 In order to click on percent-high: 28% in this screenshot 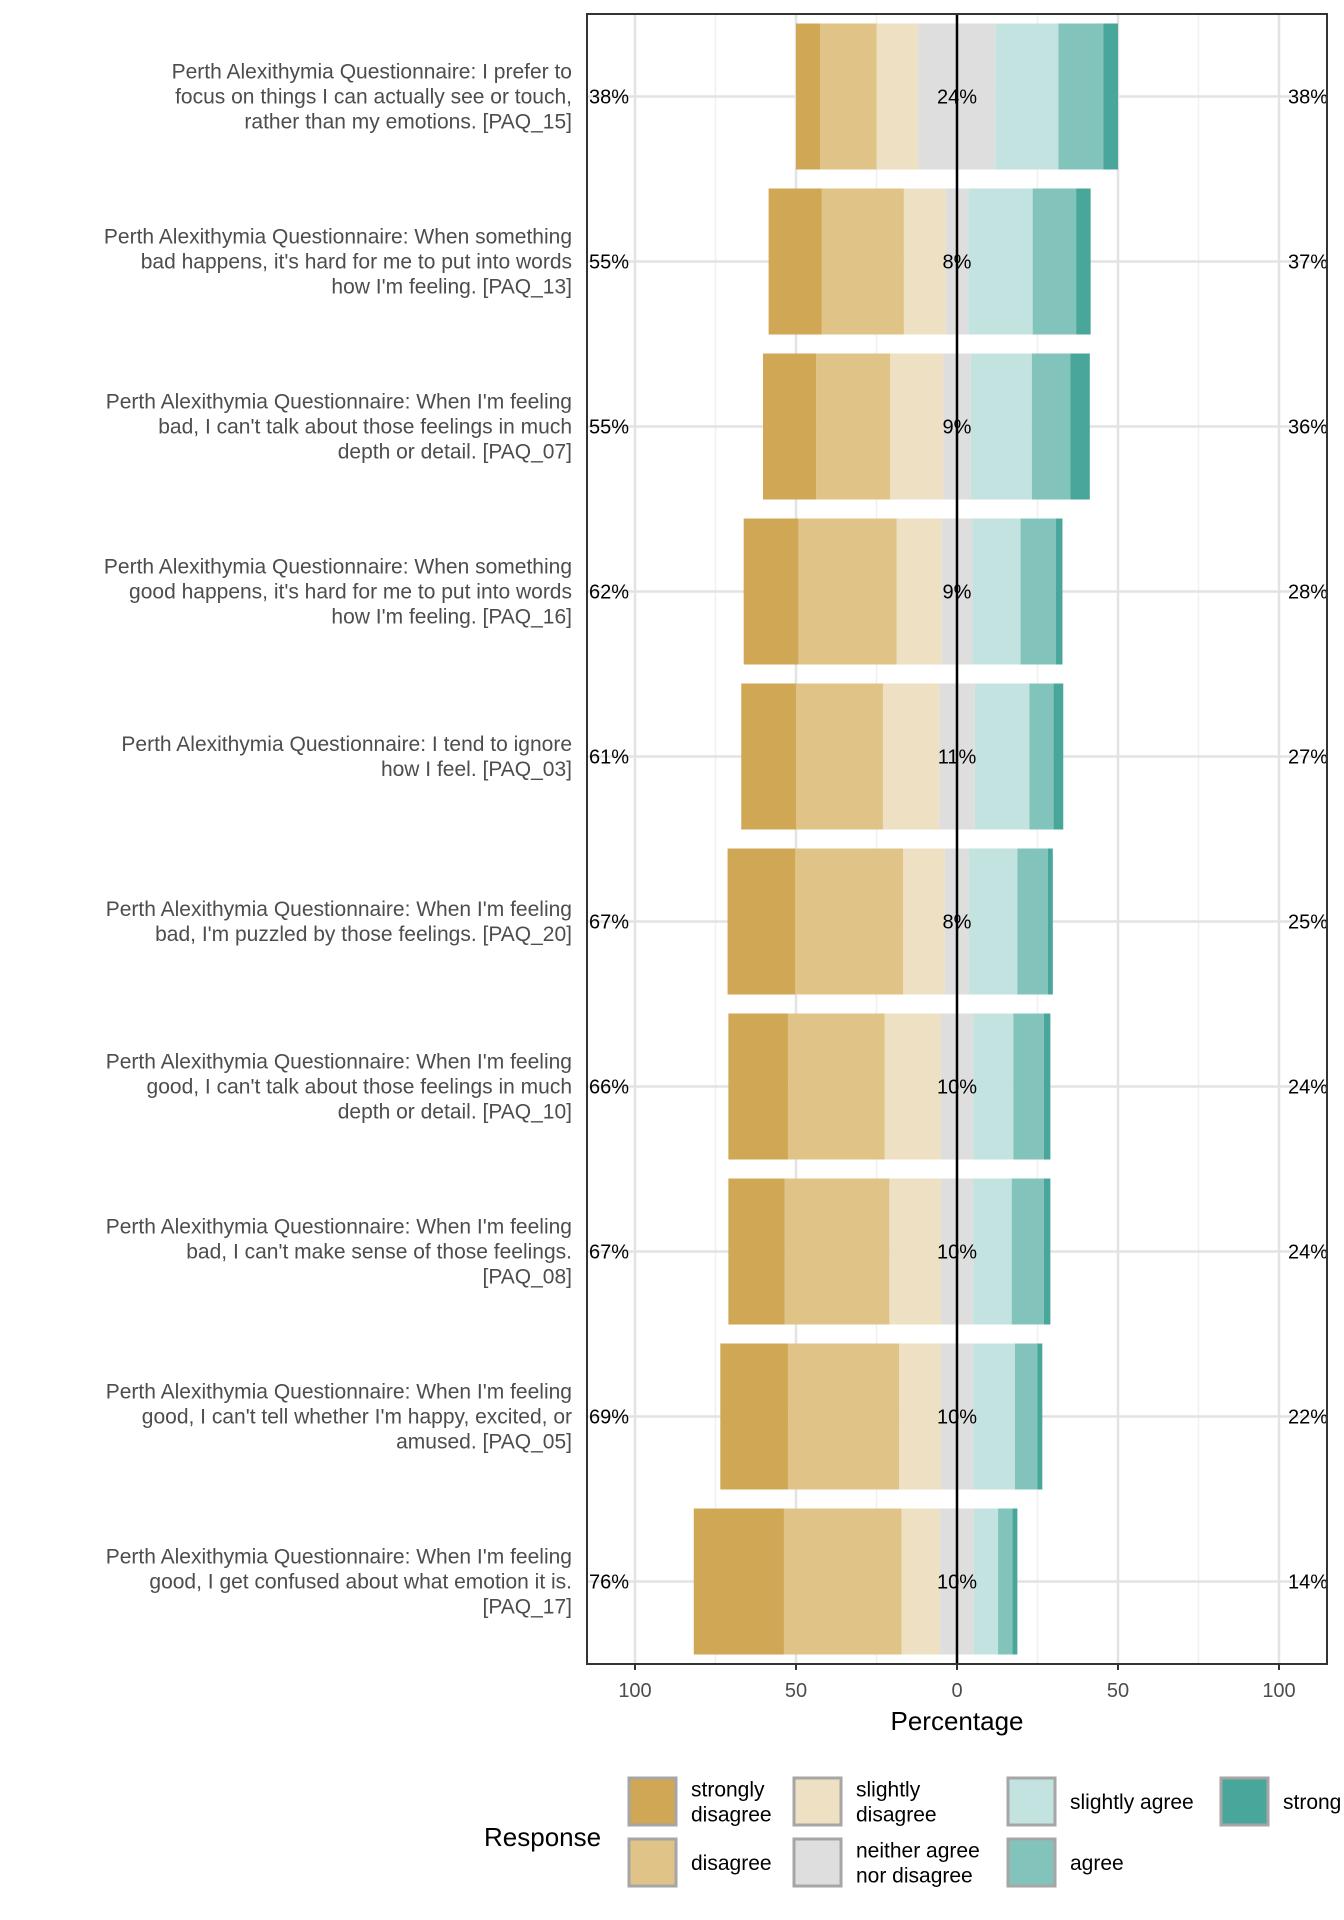, I will do `click(1308, 593)`.